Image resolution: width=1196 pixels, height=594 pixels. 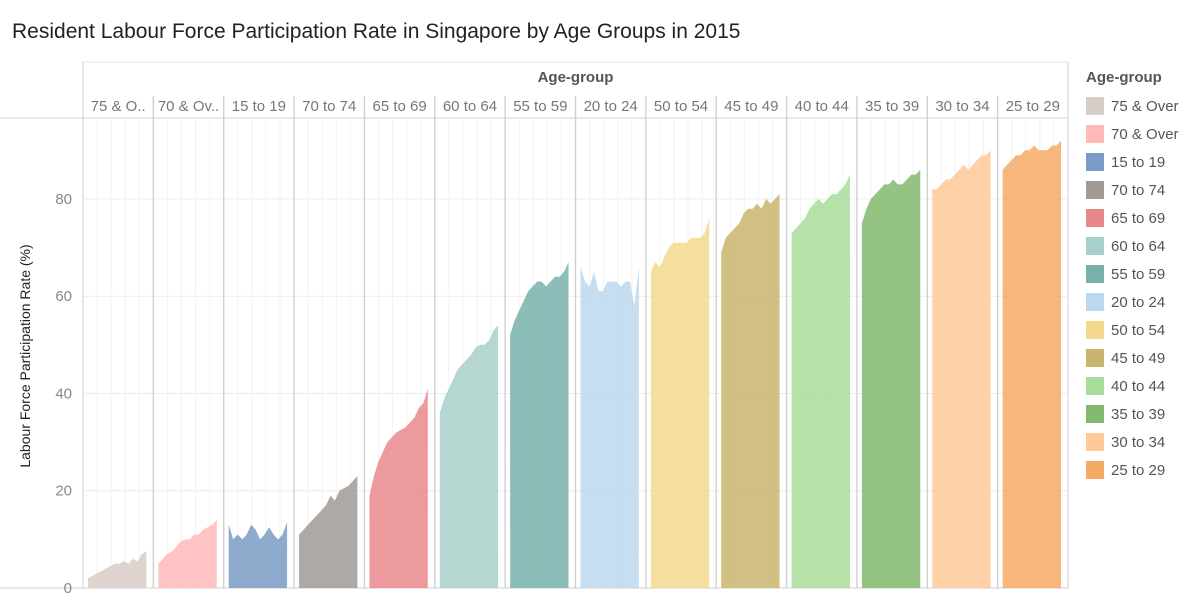 What do you see at coordinates (63, 491) in the screenshot?
I see `y-tick-label: 20` at bounding box center [63, 491].